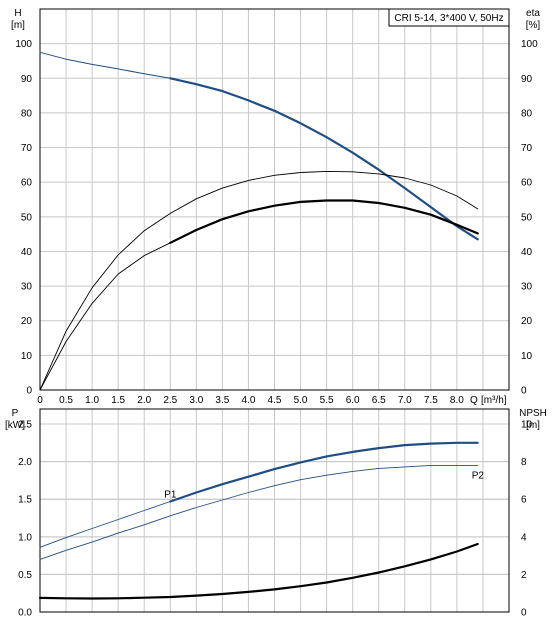 The image size is (554, 627). Describe the element at coordinates (170, 494) in the screenshot. I see `series-label-p1: P1` at that location.